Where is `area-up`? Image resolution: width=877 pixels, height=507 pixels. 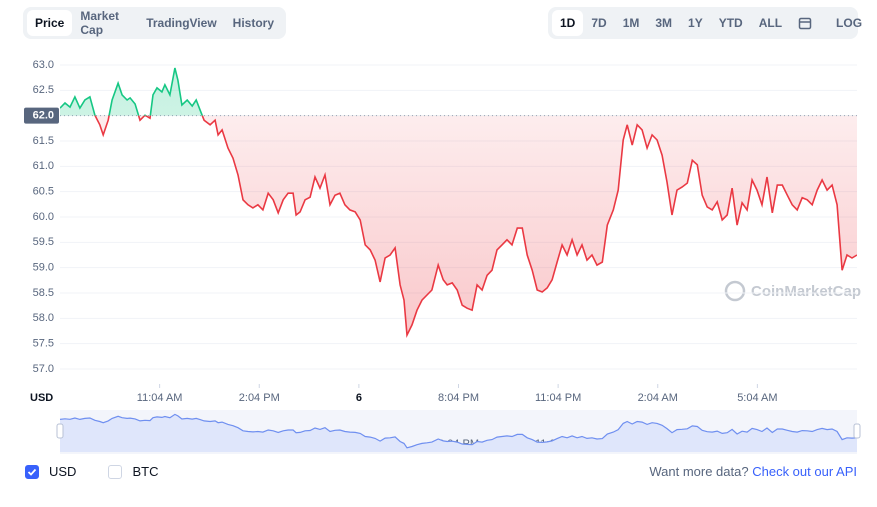 area-up is located at coordinates (131, 92).